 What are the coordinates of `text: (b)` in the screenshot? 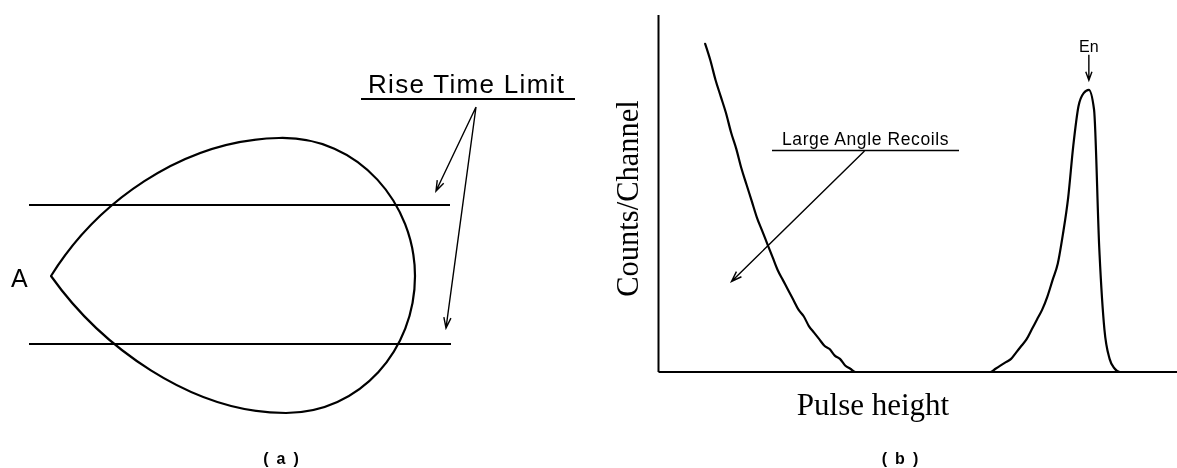 It's located at (904, 458).